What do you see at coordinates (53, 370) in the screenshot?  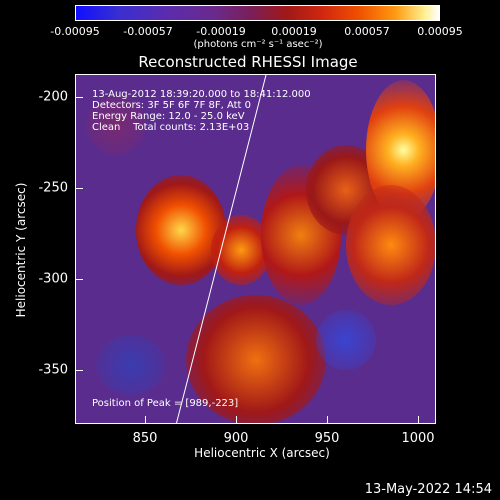 I see `y-tick-label: -350` at bounding box center [53, 370].